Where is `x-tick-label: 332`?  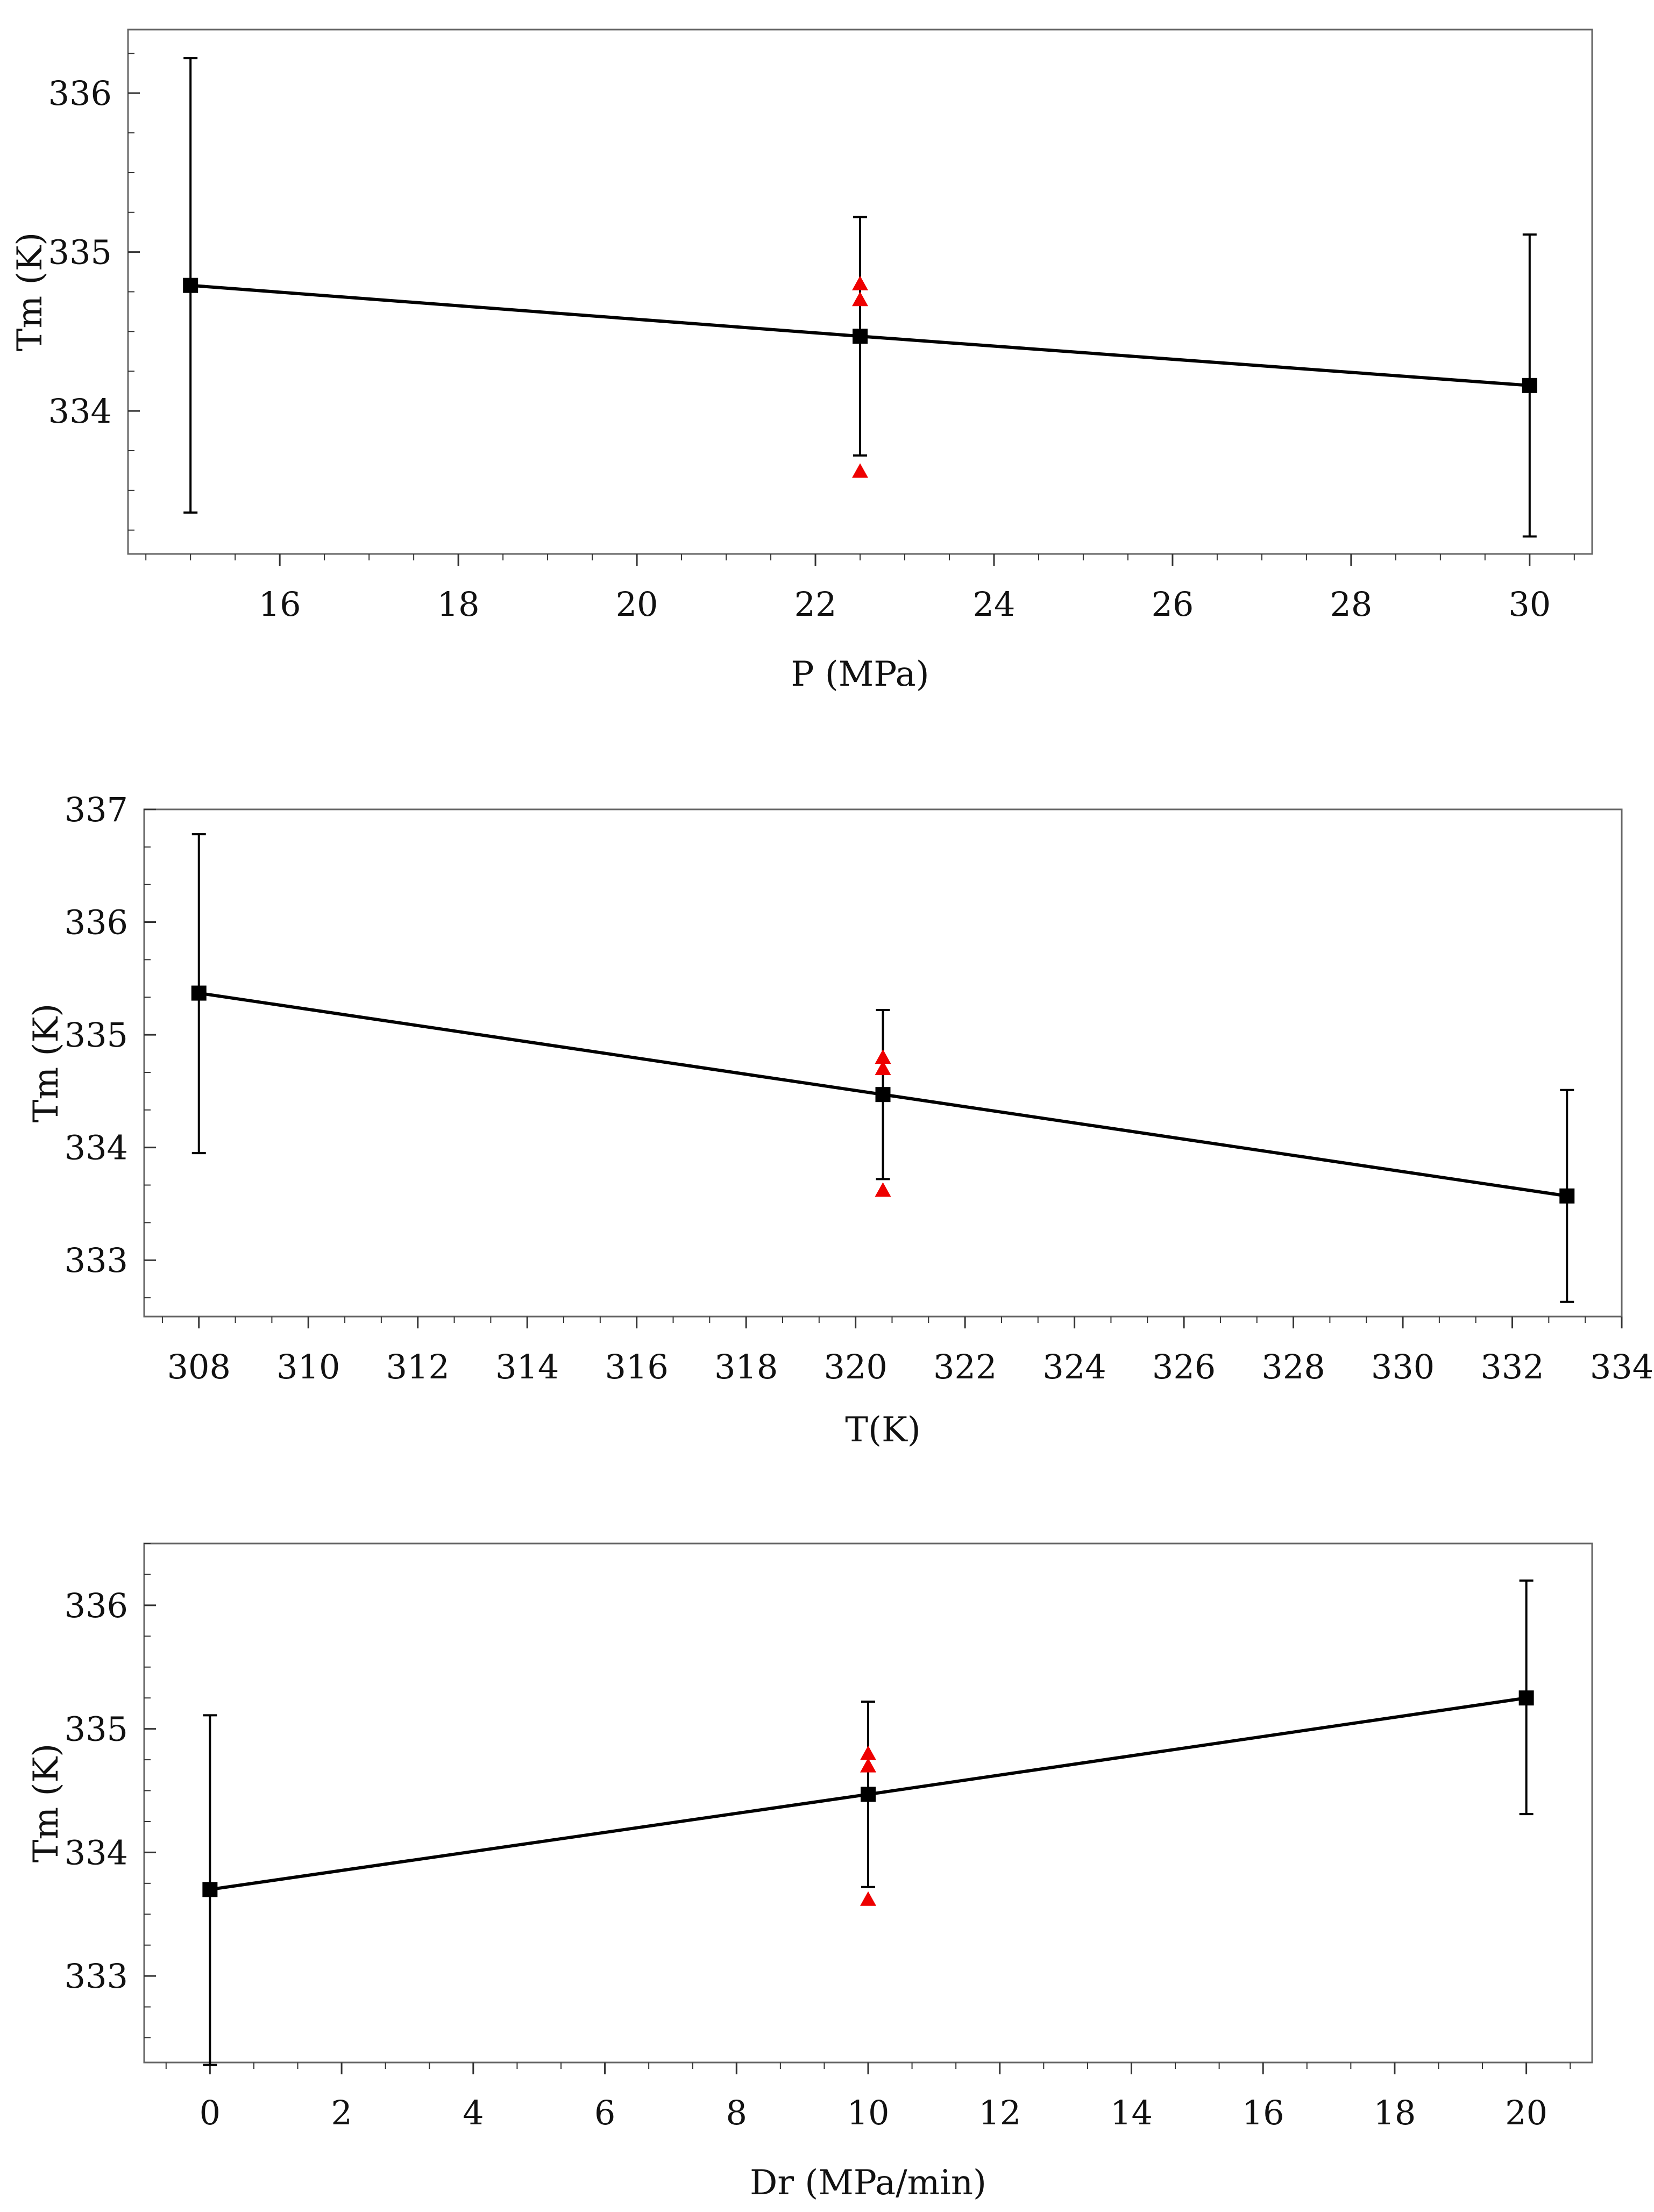 x-tick-label: 332 is located at coordinates (1512, 1367).